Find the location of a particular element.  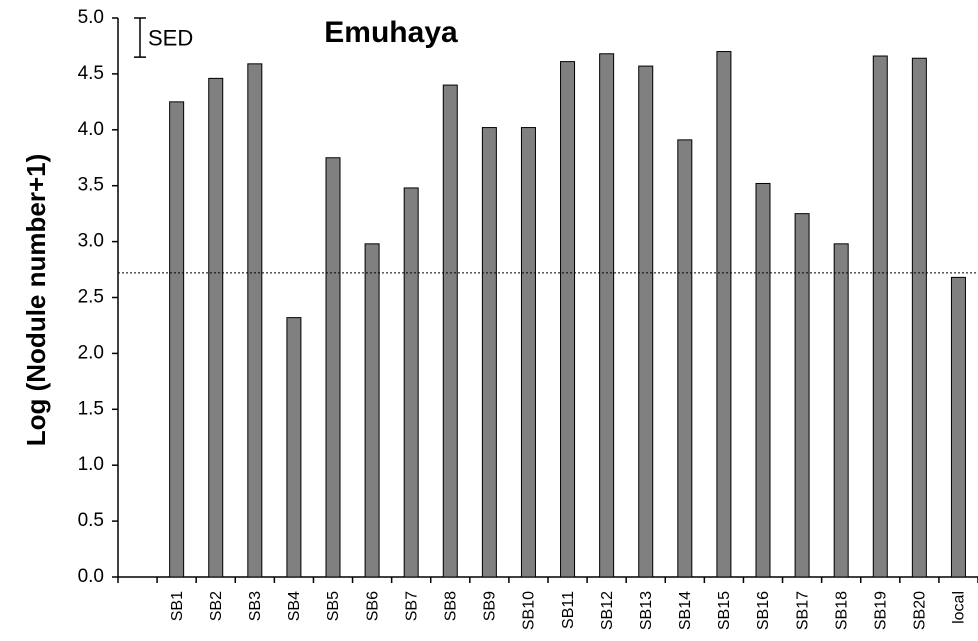

sed-label: SED is located at coordinates (170, 37).